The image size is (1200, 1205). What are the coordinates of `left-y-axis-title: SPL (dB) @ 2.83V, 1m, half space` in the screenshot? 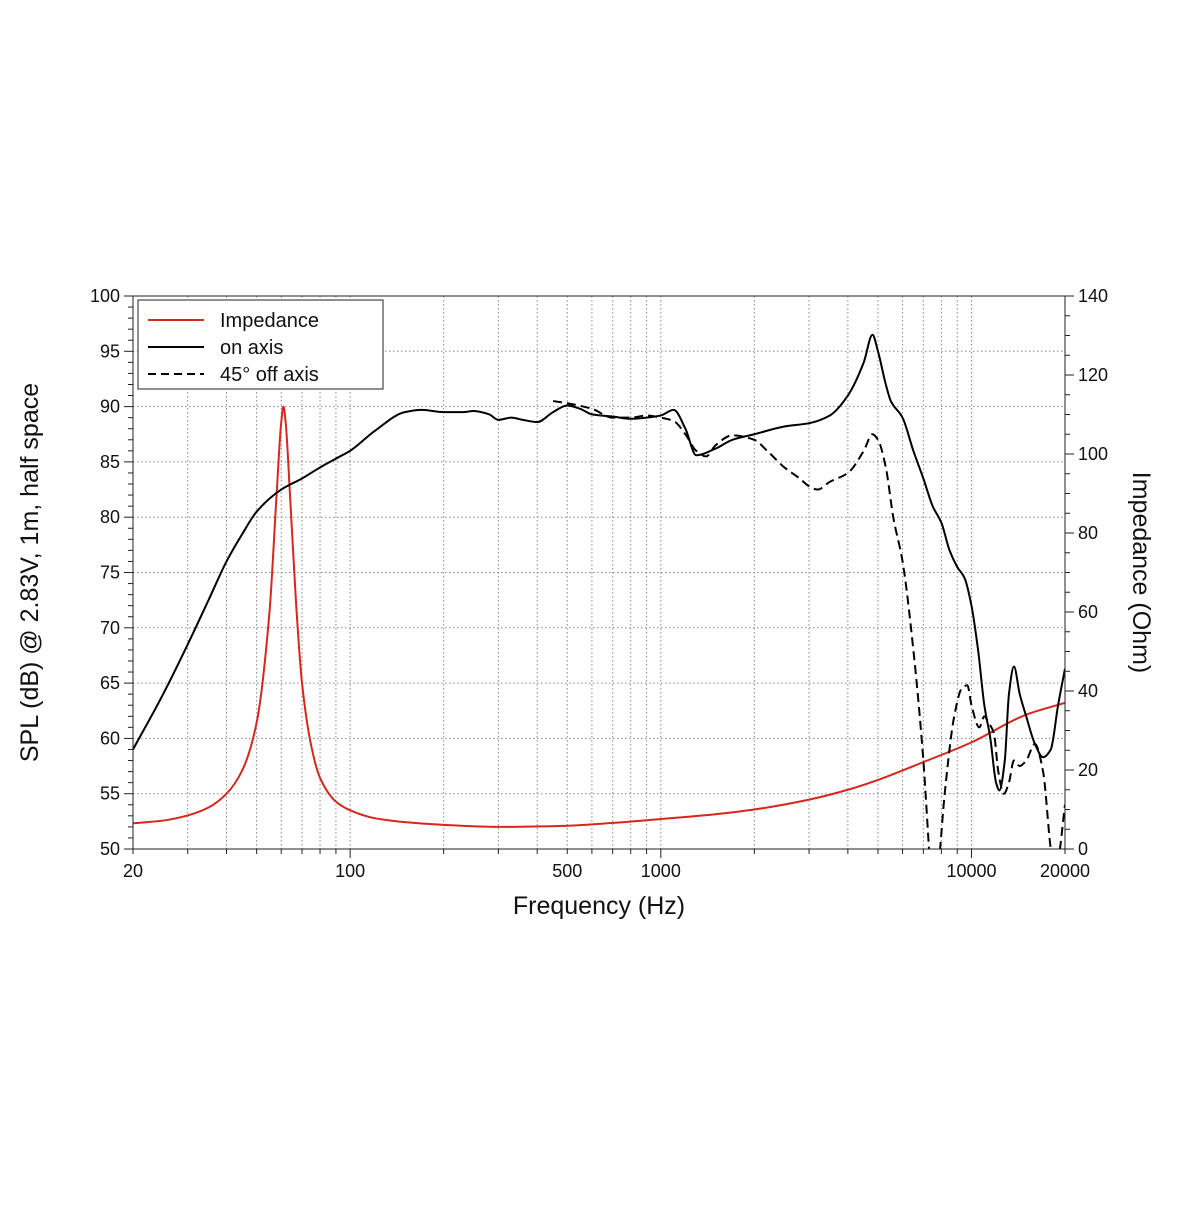 It's located at (30, 572).